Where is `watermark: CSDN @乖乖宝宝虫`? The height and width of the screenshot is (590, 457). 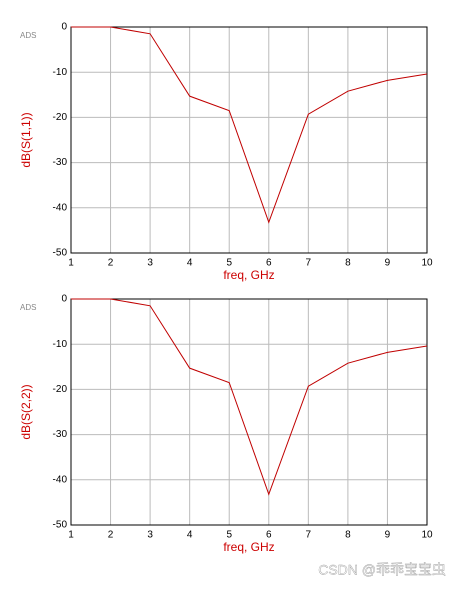
watermark: CSDN @乖乖宝宝虫 is located at coordinates (382, 570).